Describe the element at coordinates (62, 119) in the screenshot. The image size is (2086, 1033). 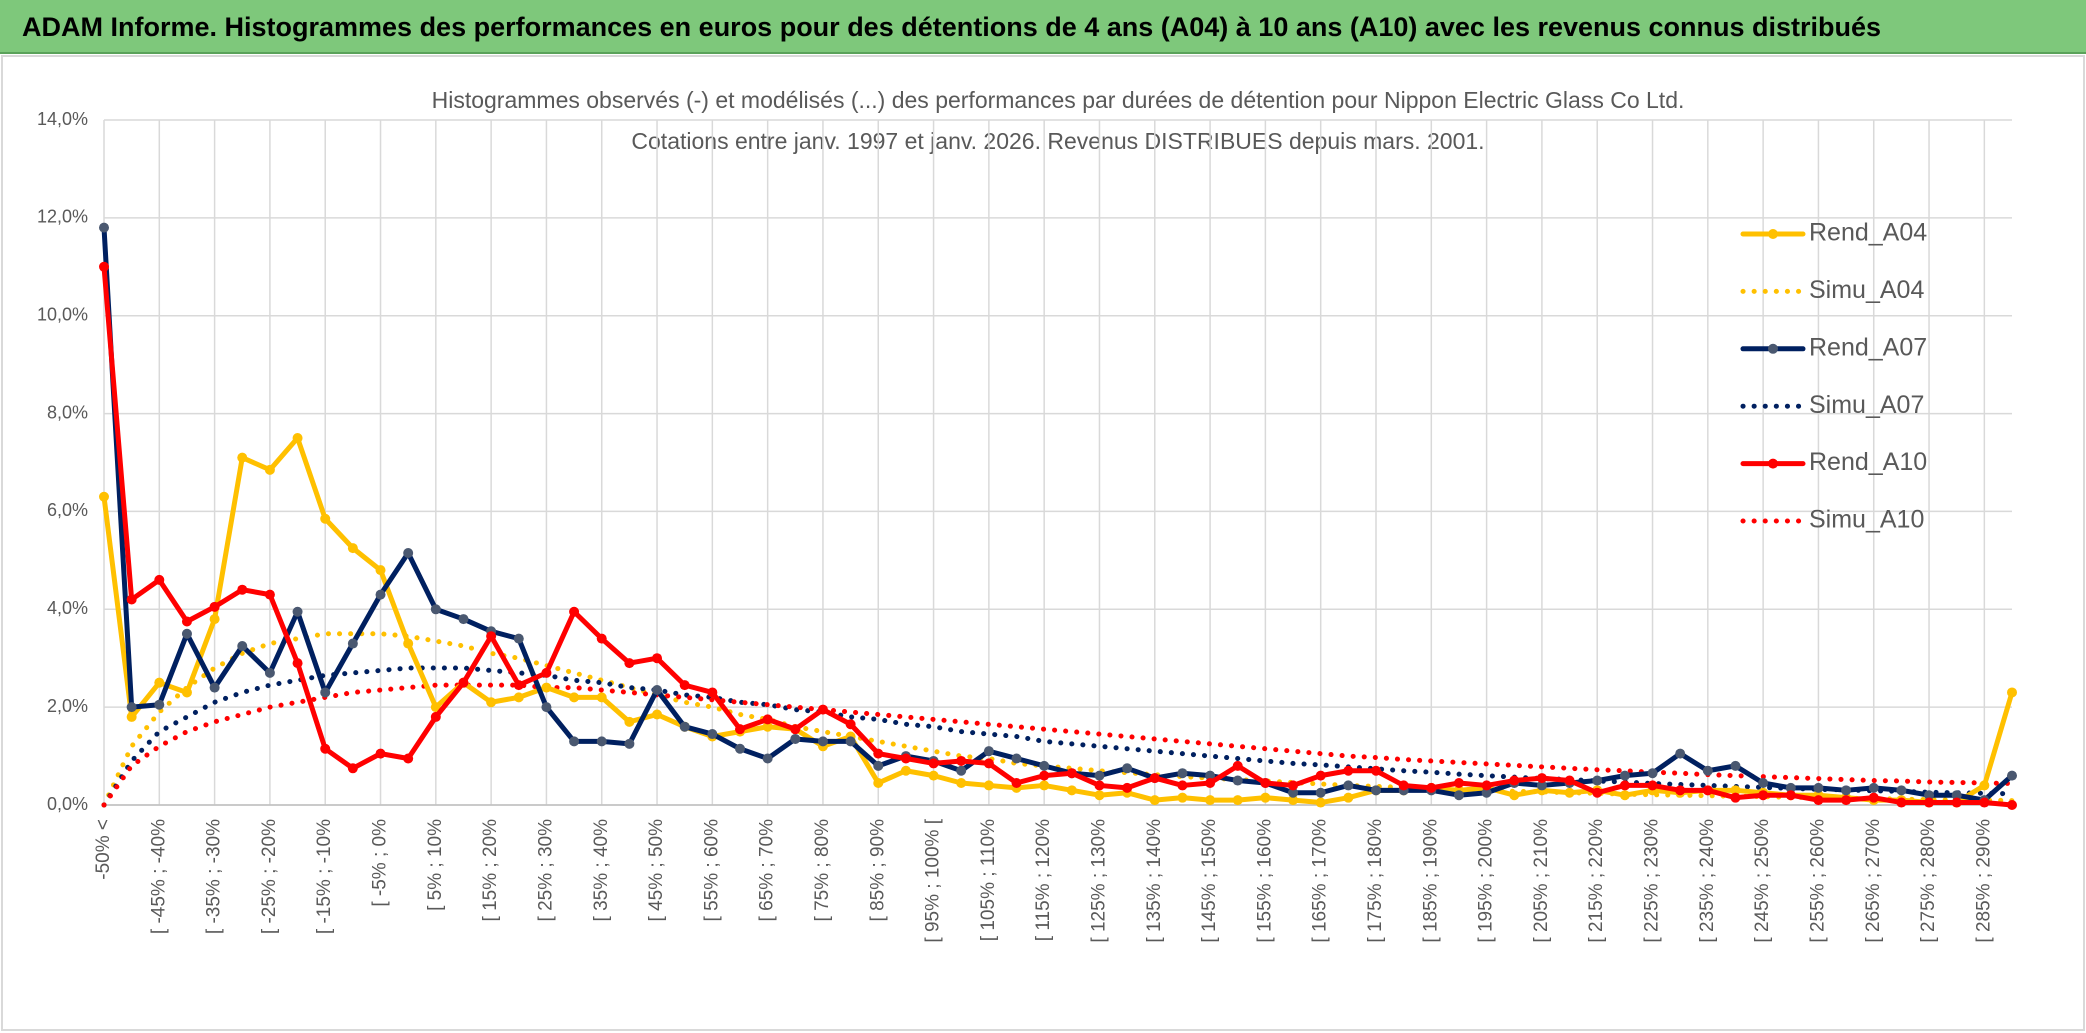
I see `y-tick-label: 14,0%` at that location.